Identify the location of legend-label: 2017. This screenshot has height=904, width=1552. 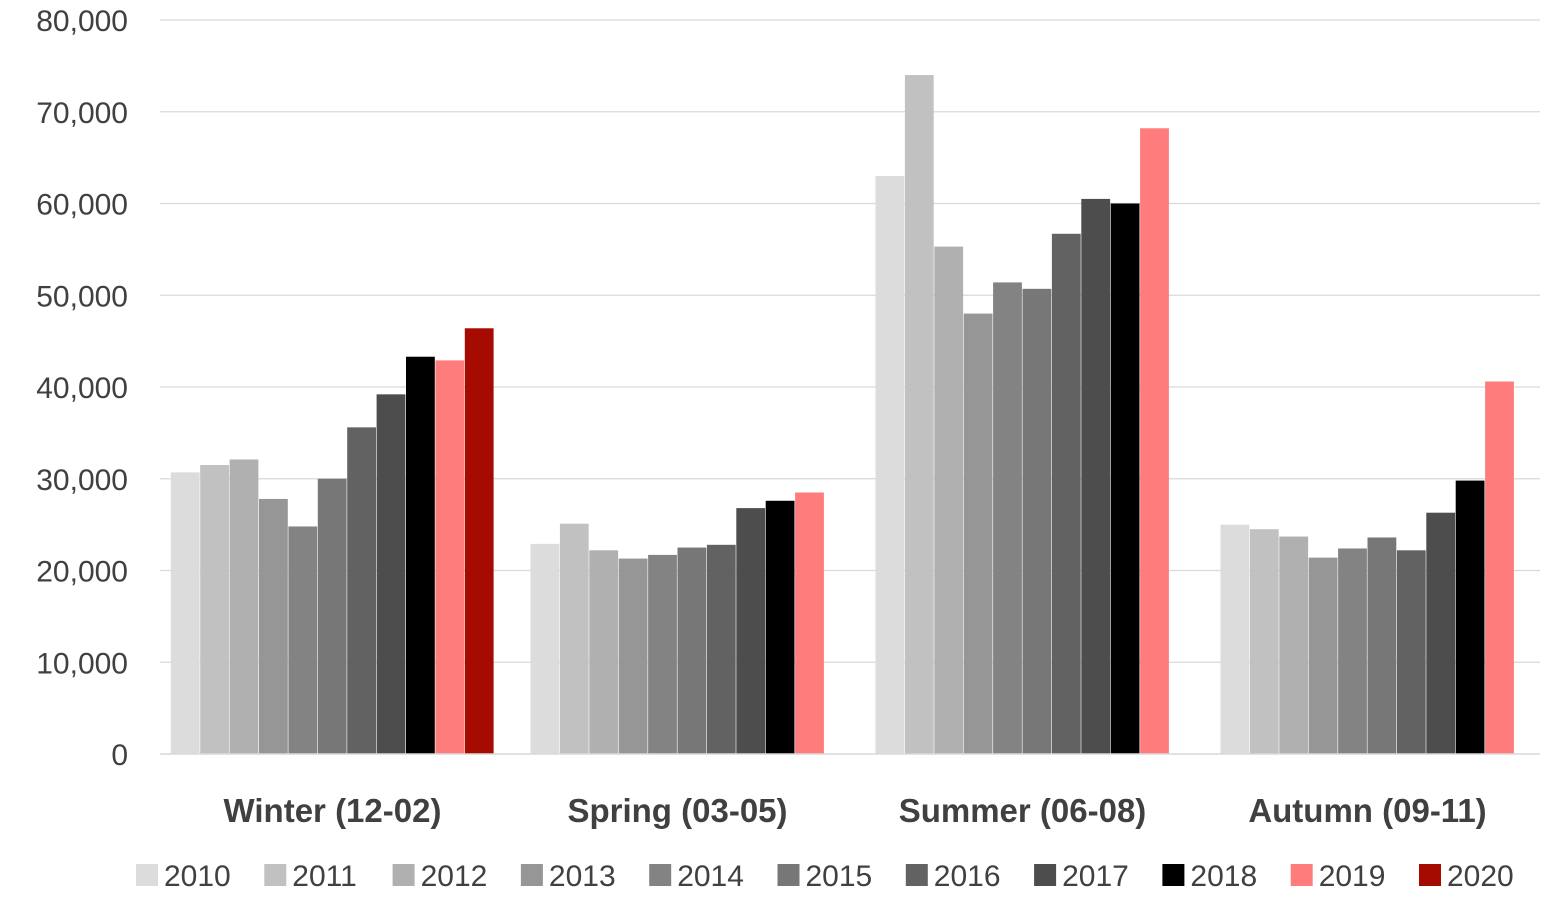
(1095, 876).